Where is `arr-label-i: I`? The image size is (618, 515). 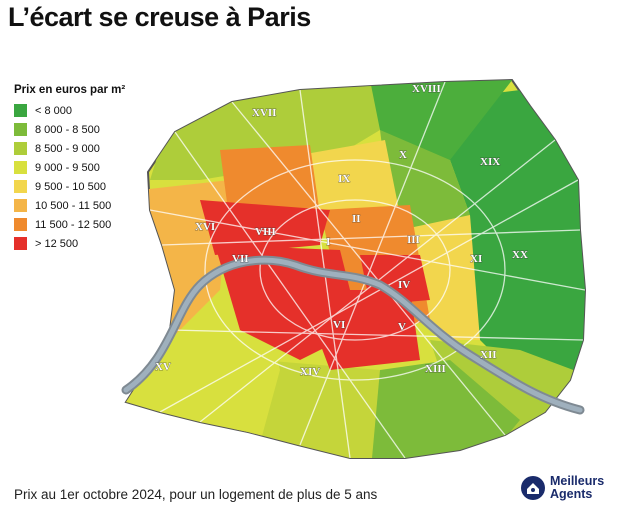 arr-label-i: I is located at coordinates (328, 242).